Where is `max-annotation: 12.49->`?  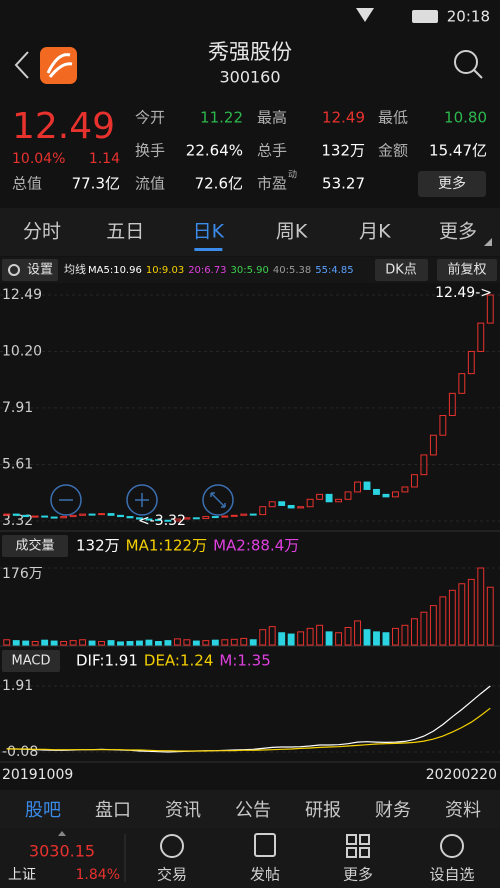
max-annotation: 12.49-> is located at coordinates (463, 293).